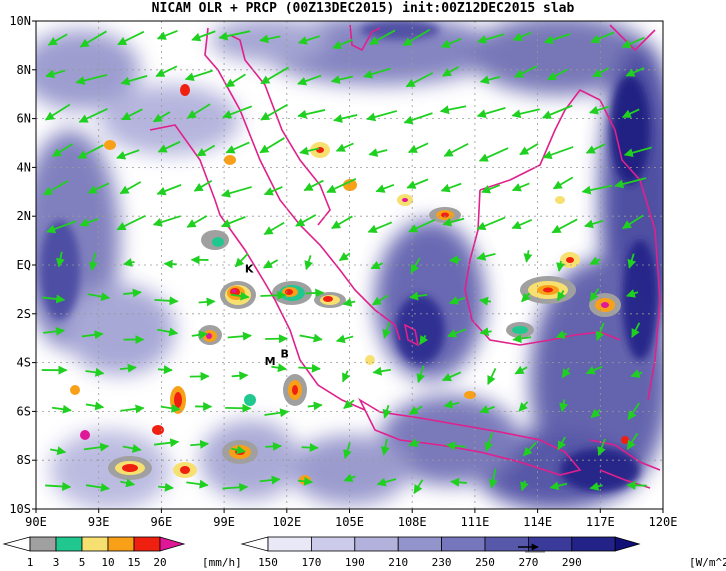 Image resolution: width=726 pixels, height=571 pixels. Describe the element at coordinates (24, 119) in the screenshot. I see `lat-label: 6N` at that location.